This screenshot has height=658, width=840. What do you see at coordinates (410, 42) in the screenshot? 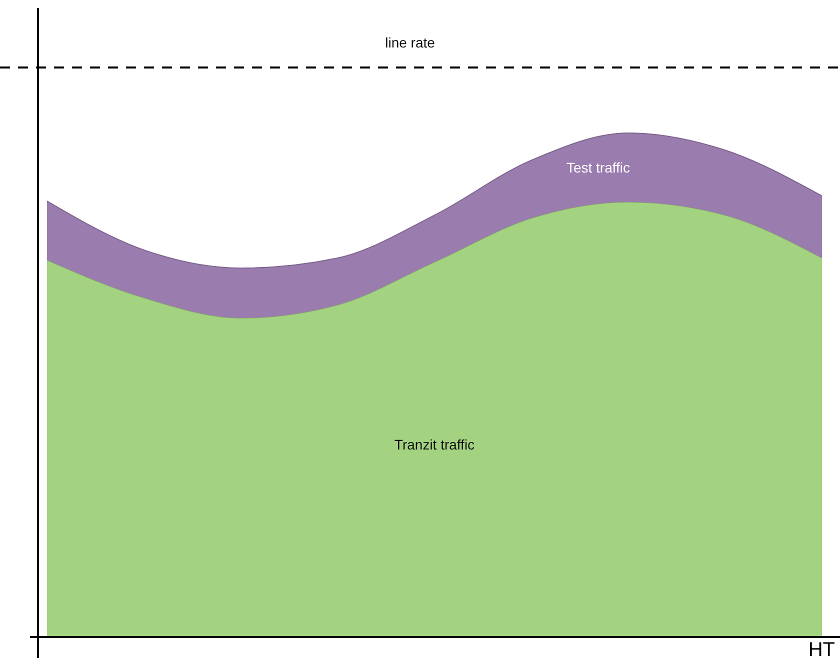
I see `ref-line-label: line rate` at bounding box center [410, 42].